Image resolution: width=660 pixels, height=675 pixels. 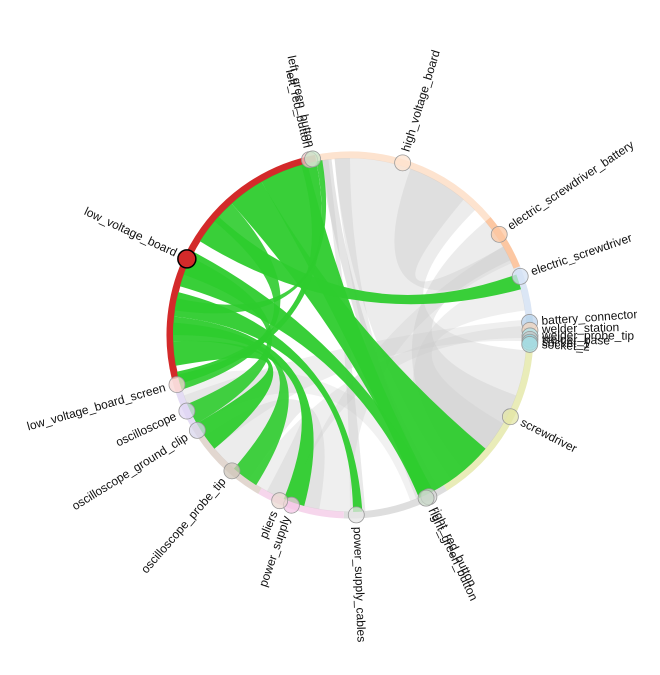 I want to click on label-oscilloscope-probe-tip: oscilloscope_probe_tip, so click(x=183, y=526).